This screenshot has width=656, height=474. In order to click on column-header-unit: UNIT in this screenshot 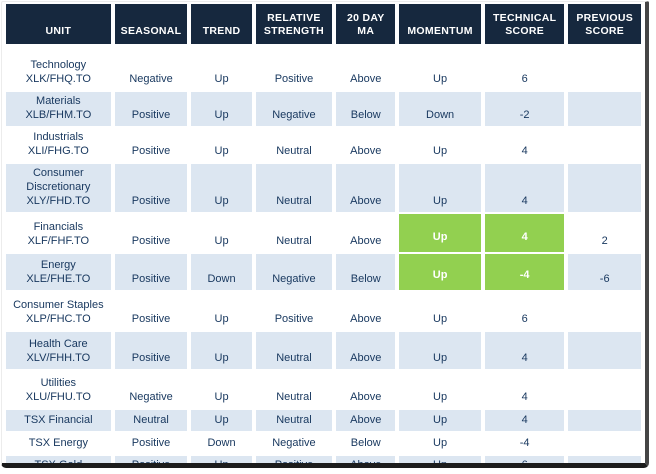, I will do `click(58, 24)`.